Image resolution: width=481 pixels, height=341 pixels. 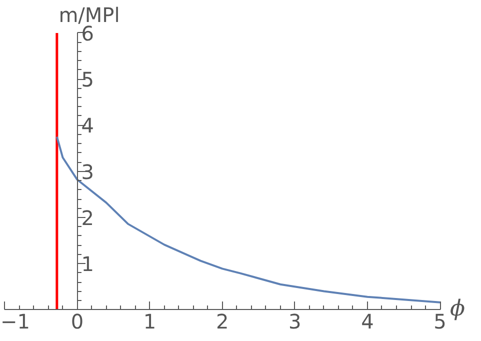 I want to click on y-tick-label: 1, so click(x=87, y=264).